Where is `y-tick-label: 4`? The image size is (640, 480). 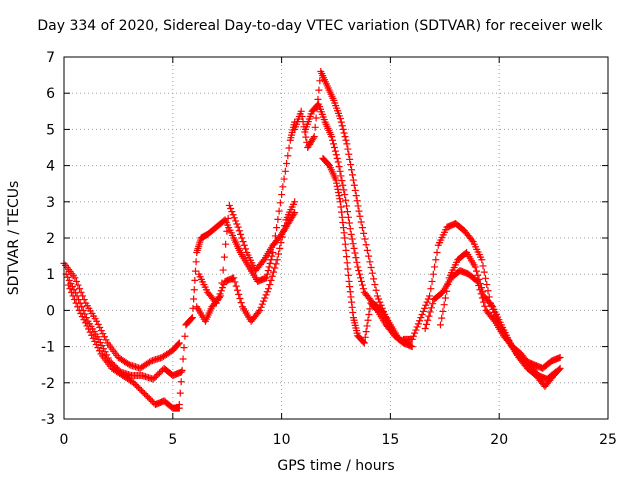 y-tick-label: 4 is located at coordinates (50, 167).